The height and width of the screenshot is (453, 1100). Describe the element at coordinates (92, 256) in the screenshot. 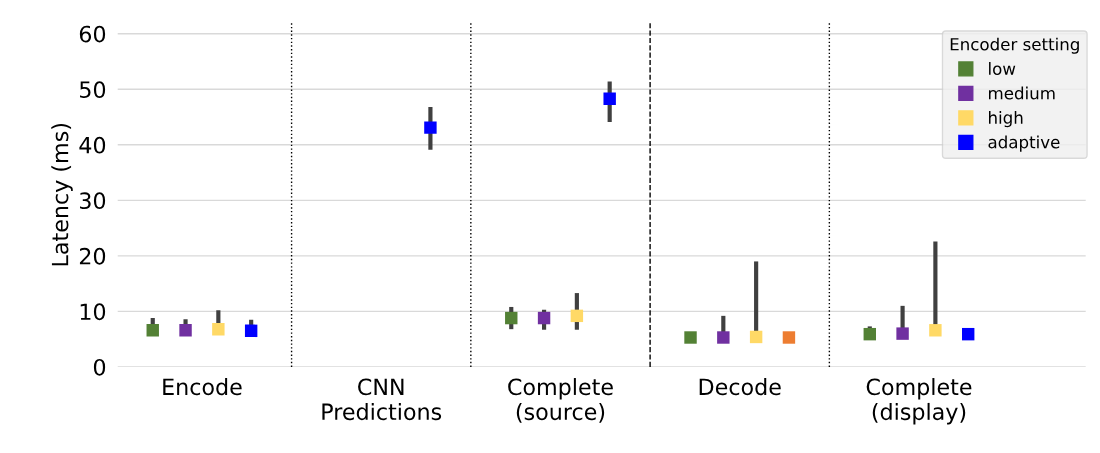

I see `y-tick-label: 20` at that location.